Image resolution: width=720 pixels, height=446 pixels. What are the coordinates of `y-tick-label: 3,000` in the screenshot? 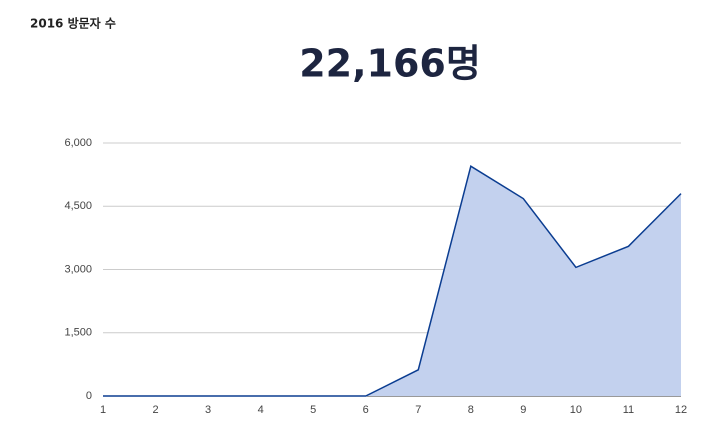 It's located at (78, 269).